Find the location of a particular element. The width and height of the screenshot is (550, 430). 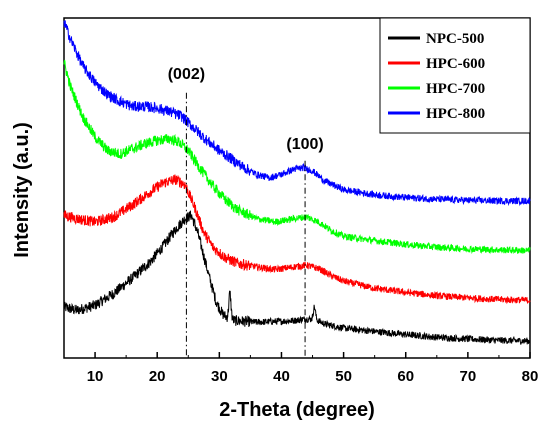

x-tick-label: 50 is located at coordinates (343, 376).